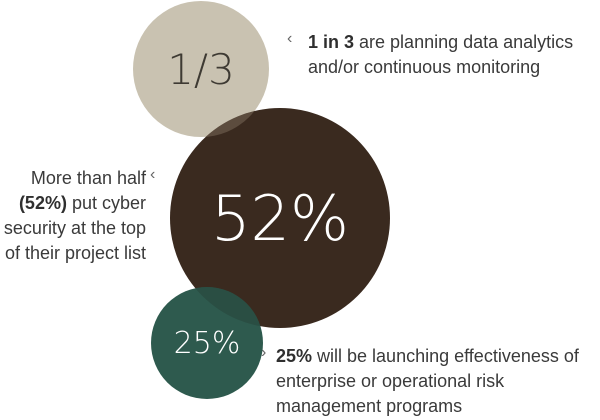 The width and height of the screenshot is (600, 420). What do you see at coordinates (42, 203) in the screenshot?
I see `fifty-two-callout-bold: (52%)` at bounding box center [42, 203].